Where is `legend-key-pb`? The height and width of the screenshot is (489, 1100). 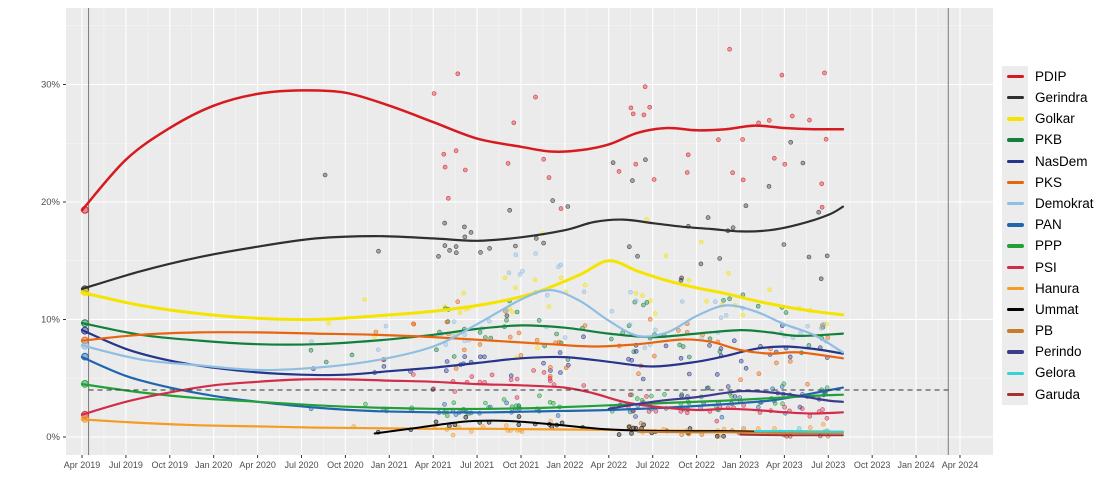 legend-key-pb is located at coordinates (1015, 331).